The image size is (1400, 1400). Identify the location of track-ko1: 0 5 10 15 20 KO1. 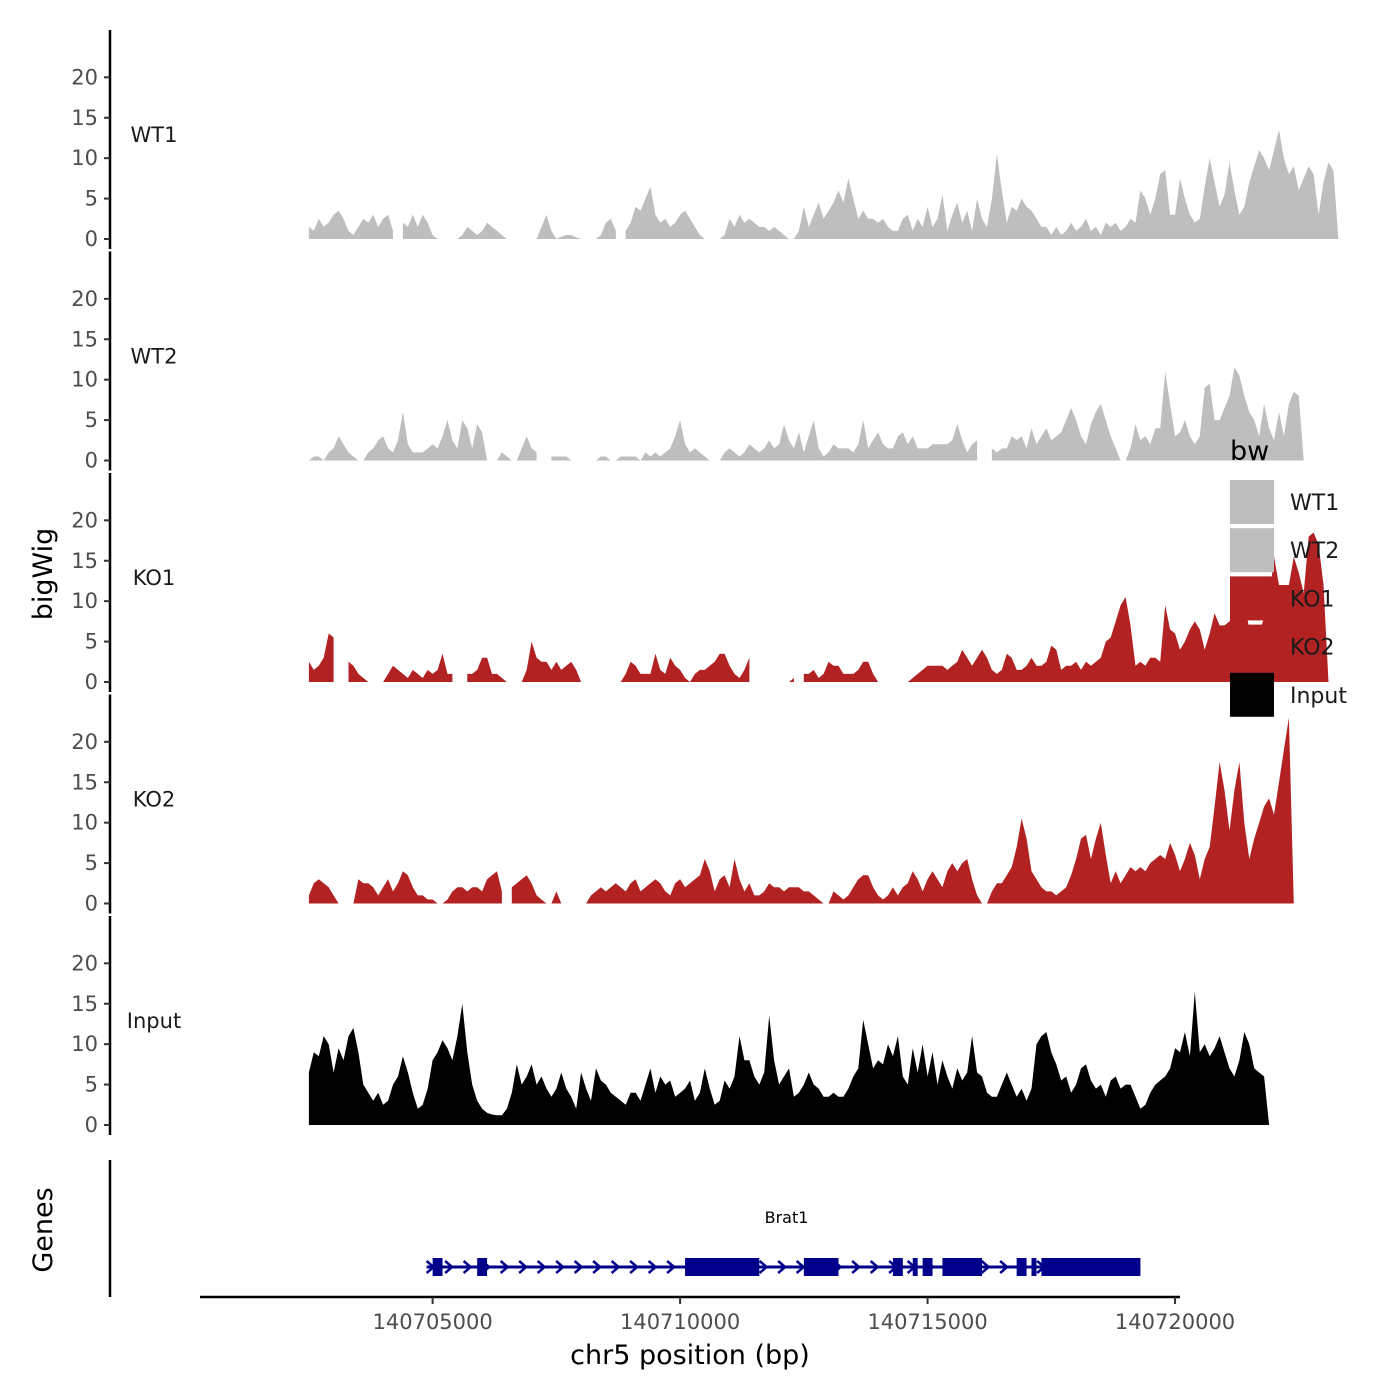
(700, 583).